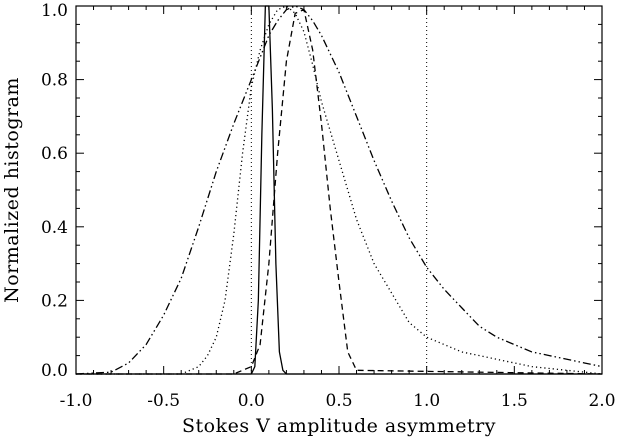  Describe the element at coordinates (54, 301) in the screenshot. I see `y-tick-label: 0.2` at that location.